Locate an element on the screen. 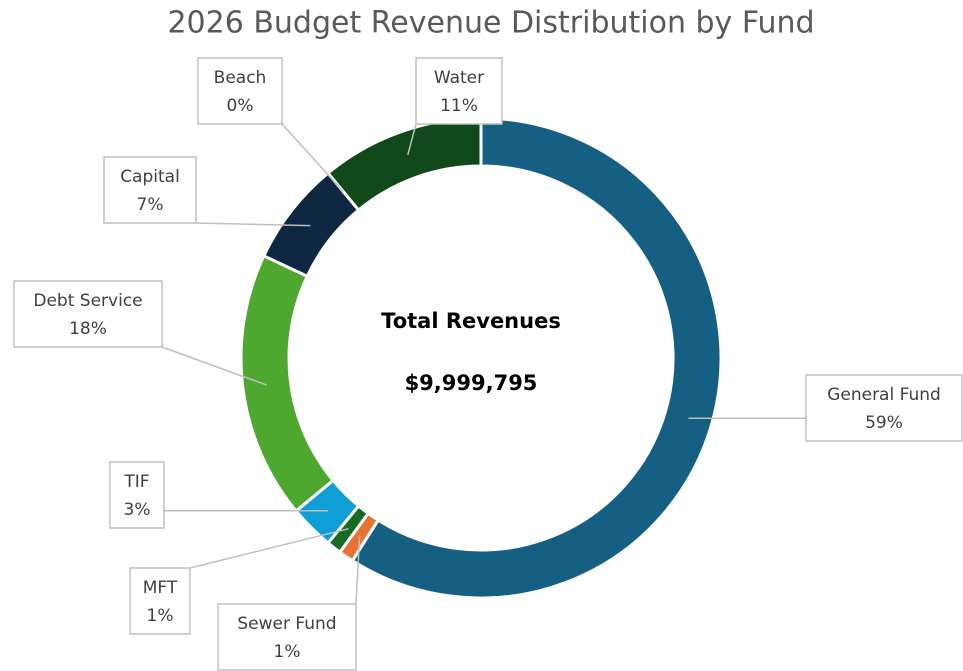 The width and height of the screenshot is (963, 671). value-label: 59% is located at coordinates (884, 423).